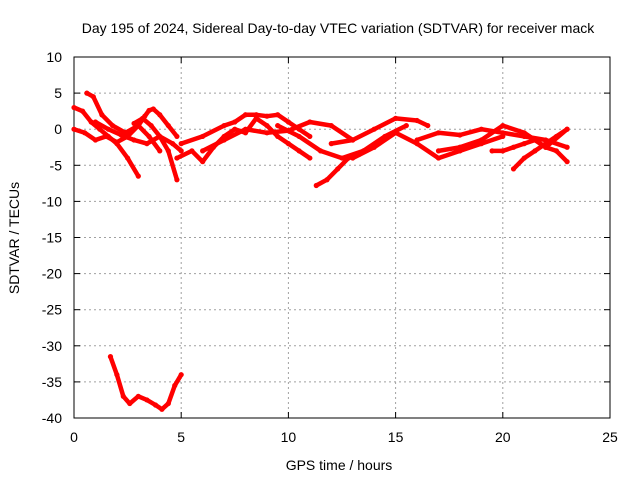  Describe the element at coordinates (52, 418) in the screenshot. I see `y-tick-label: -40` at that location.